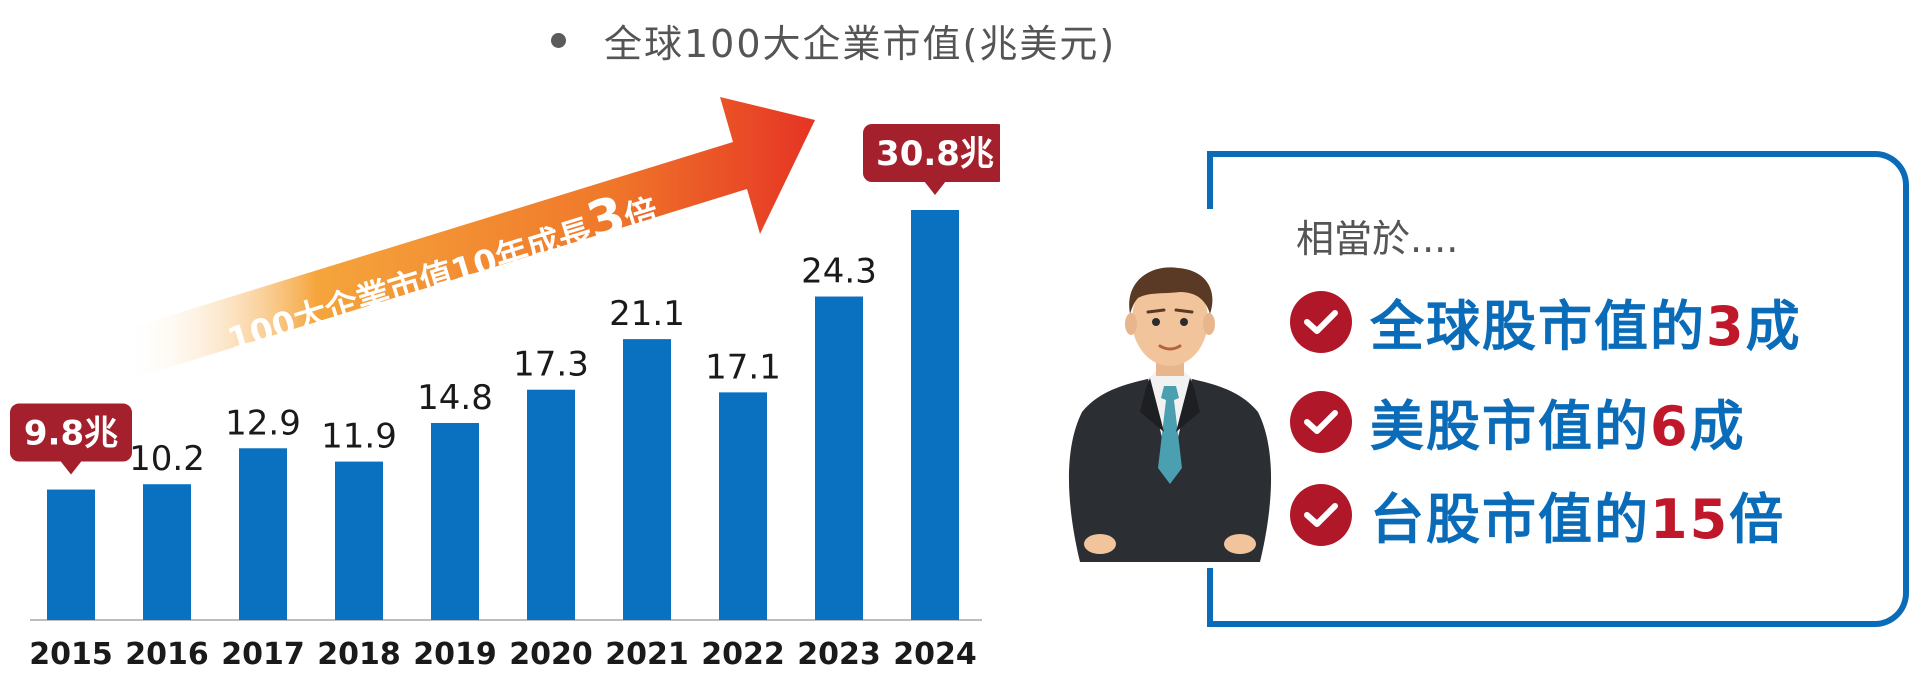 This screenshot has width=1924, height=676. I want to click on panel-frame-left-top, so click(1210, 180).